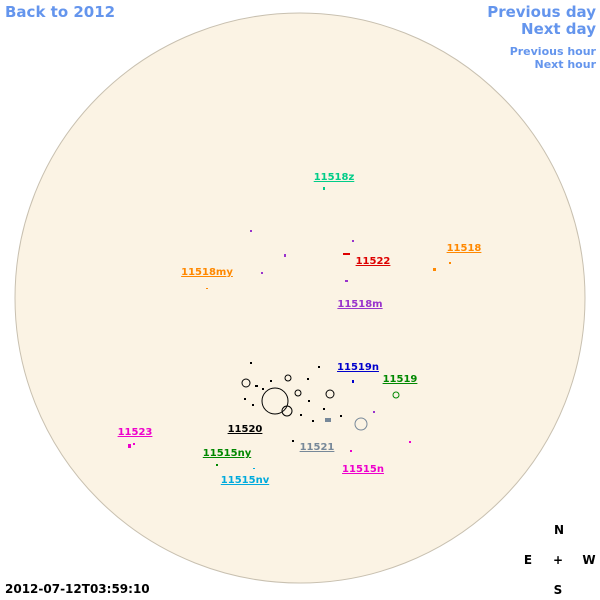 This screenshot has width=600, height=600. What do you see at coordinates (373, 261) in the screenshot?
I see `region-label: 11522` at bounding box center [373, 261].